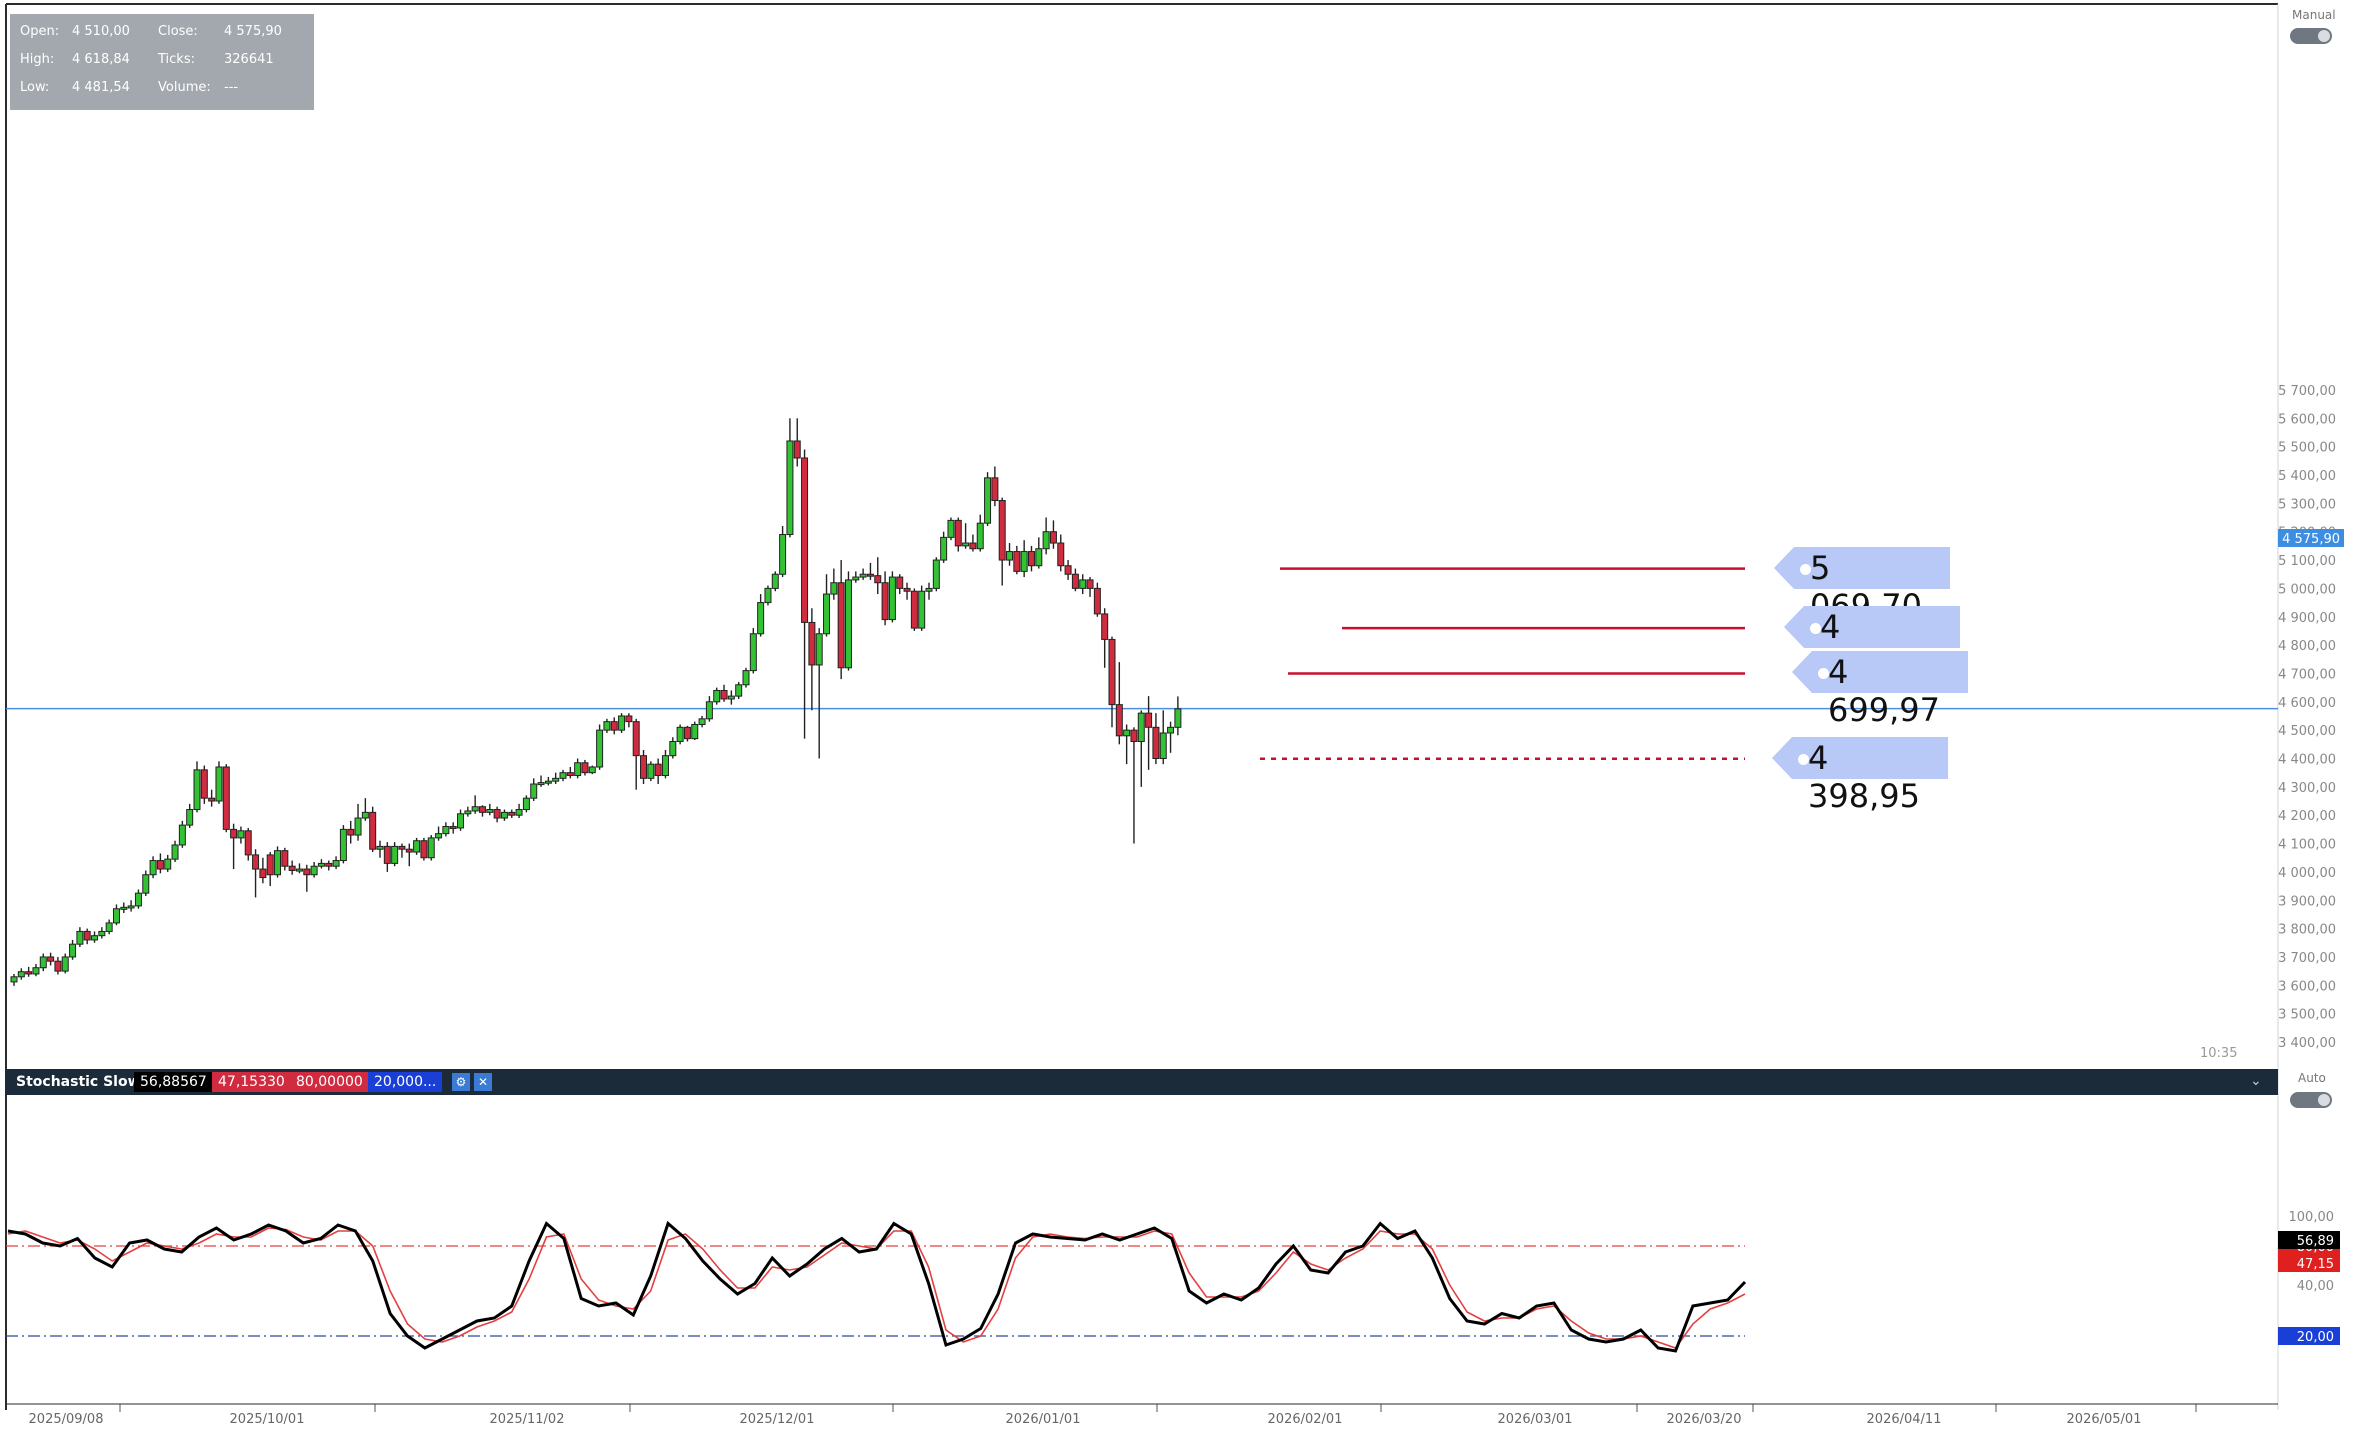 This screenshot has height=1434, width=2356. What do you see at coordinates (2307, 646) in the screenshot?
I see `y-tick-label: 4 800,00` at bounding box center [2307, 646].